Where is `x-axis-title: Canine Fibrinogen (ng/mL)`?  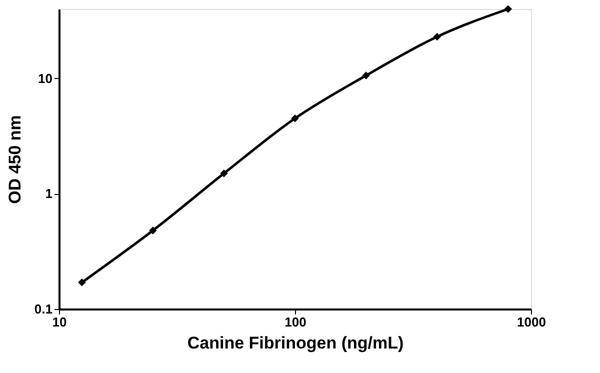
x-axis-title: Canine Fibrinogen (ng/mL) is located at coordinates (295, 343).